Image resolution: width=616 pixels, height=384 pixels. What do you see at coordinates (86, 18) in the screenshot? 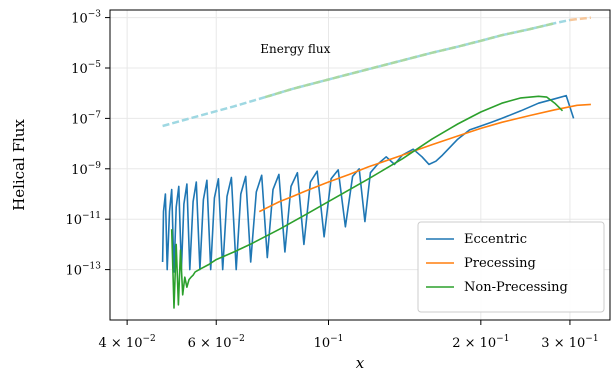
I see `y-tick-label-0: 10⁻³` at bounding box center [86, 18].